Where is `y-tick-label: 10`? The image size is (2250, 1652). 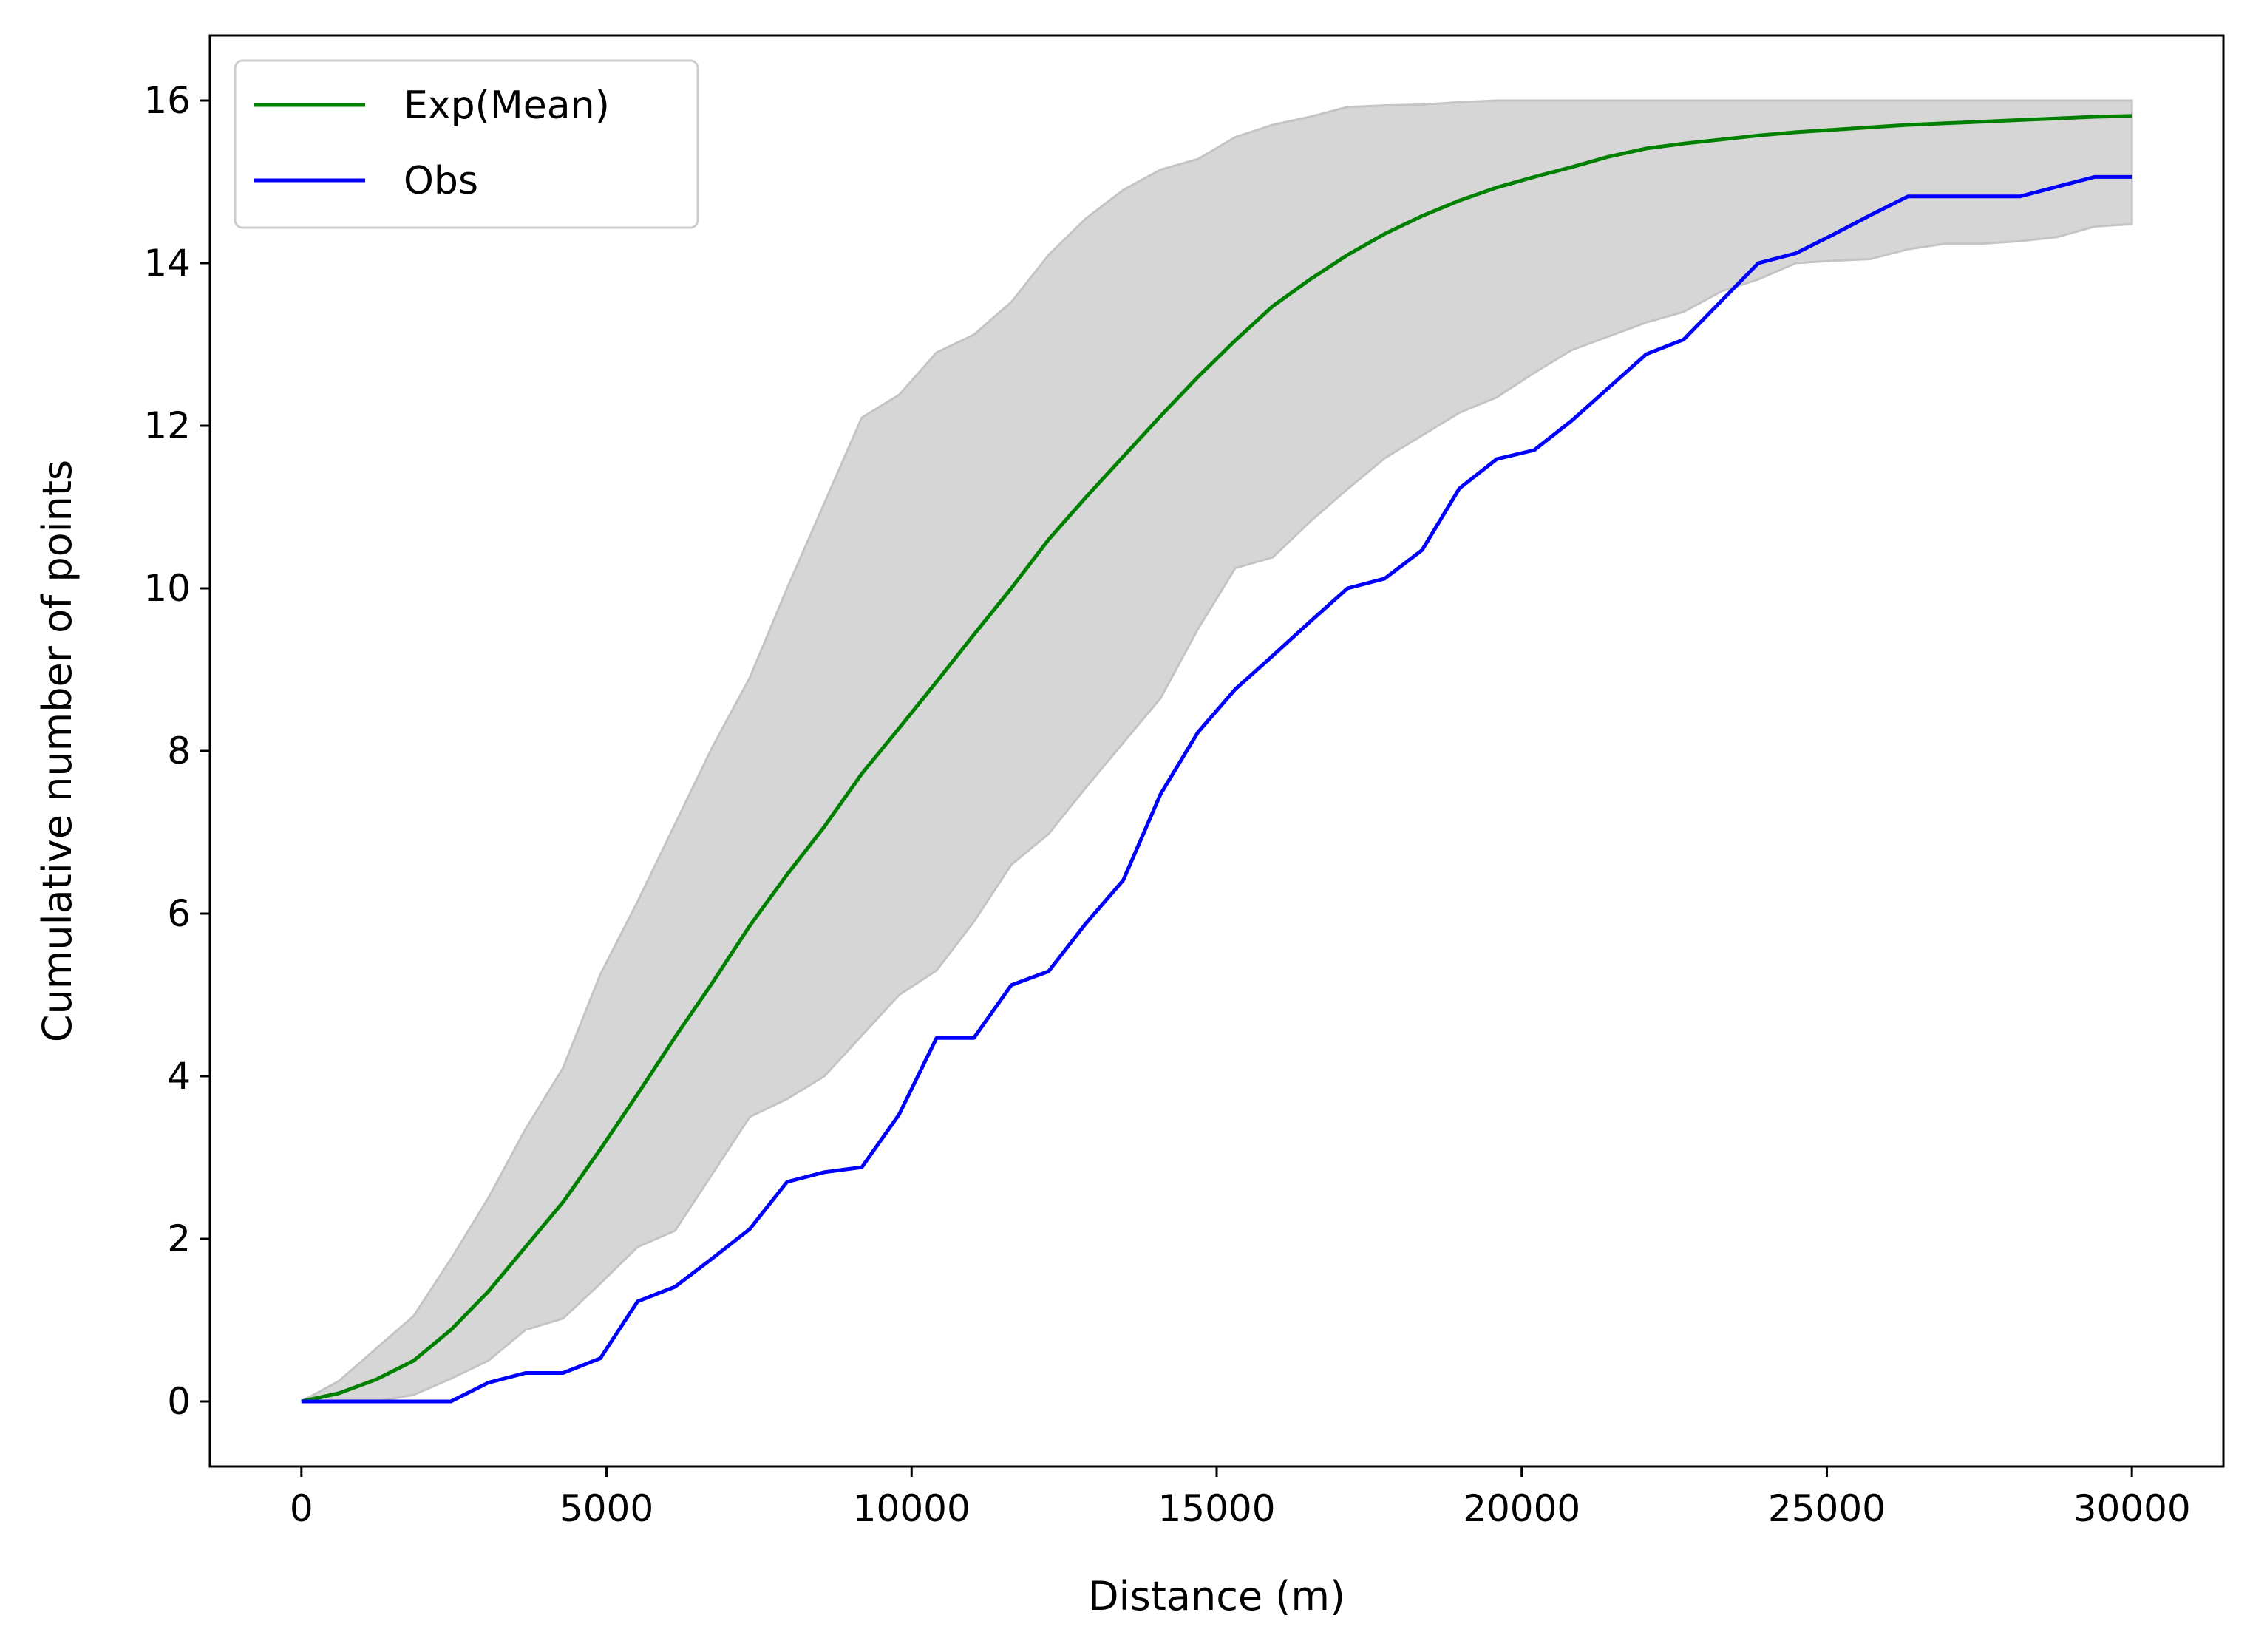 y-tick-label: 10 is located at coordinates (167, 588).